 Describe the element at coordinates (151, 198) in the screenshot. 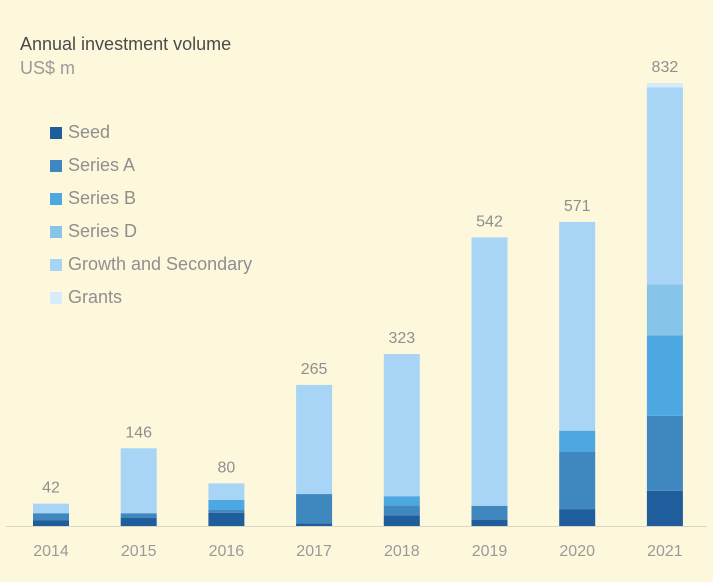

I see `legend-item-series-b: Series B` at that location.